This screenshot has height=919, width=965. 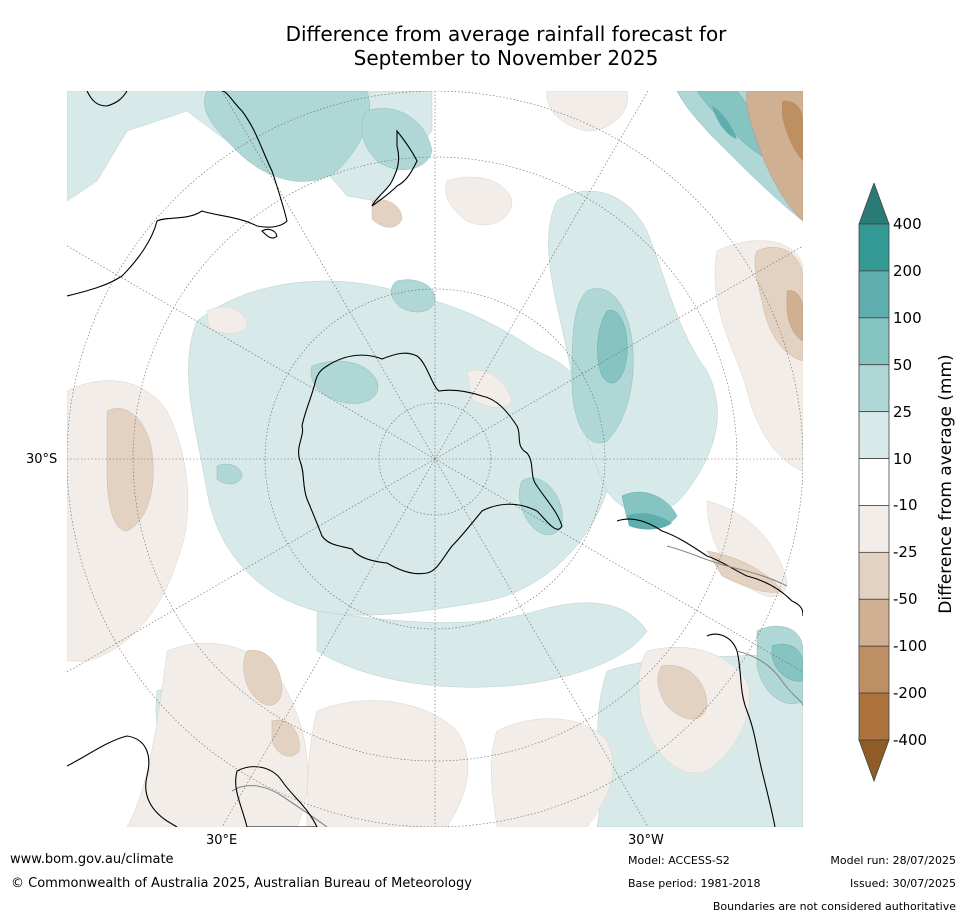 I want to click on colorbar-extend-top, so click(x=874, y=204).